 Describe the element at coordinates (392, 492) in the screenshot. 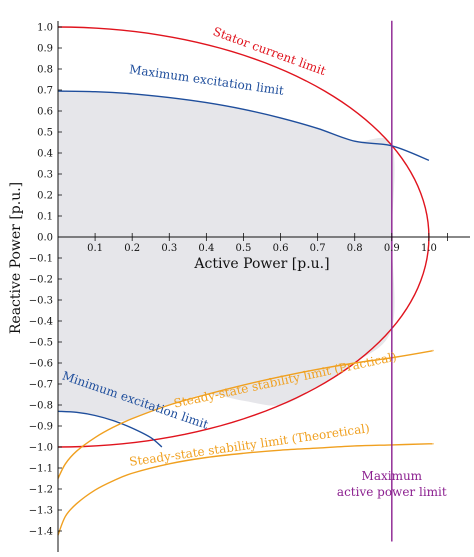

I see `max-active-power-label-line2: active power limit` at that location.